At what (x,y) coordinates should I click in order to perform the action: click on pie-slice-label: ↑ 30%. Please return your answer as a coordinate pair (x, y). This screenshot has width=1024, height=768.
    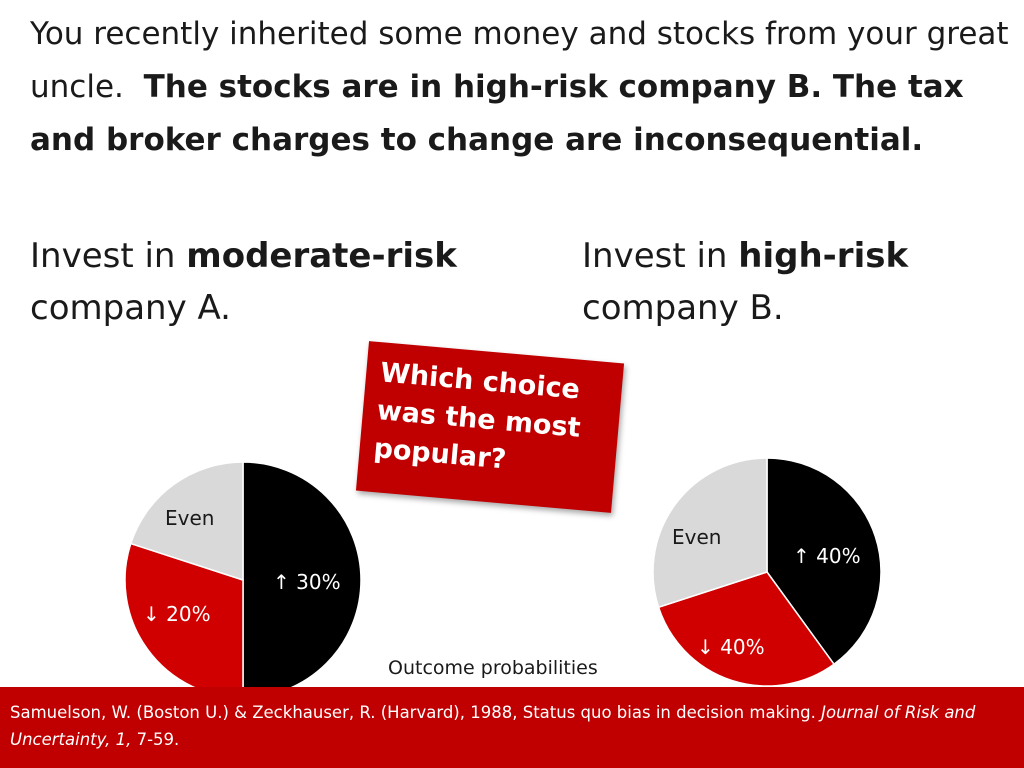
    Looking at the image, I should click on (307, 582).